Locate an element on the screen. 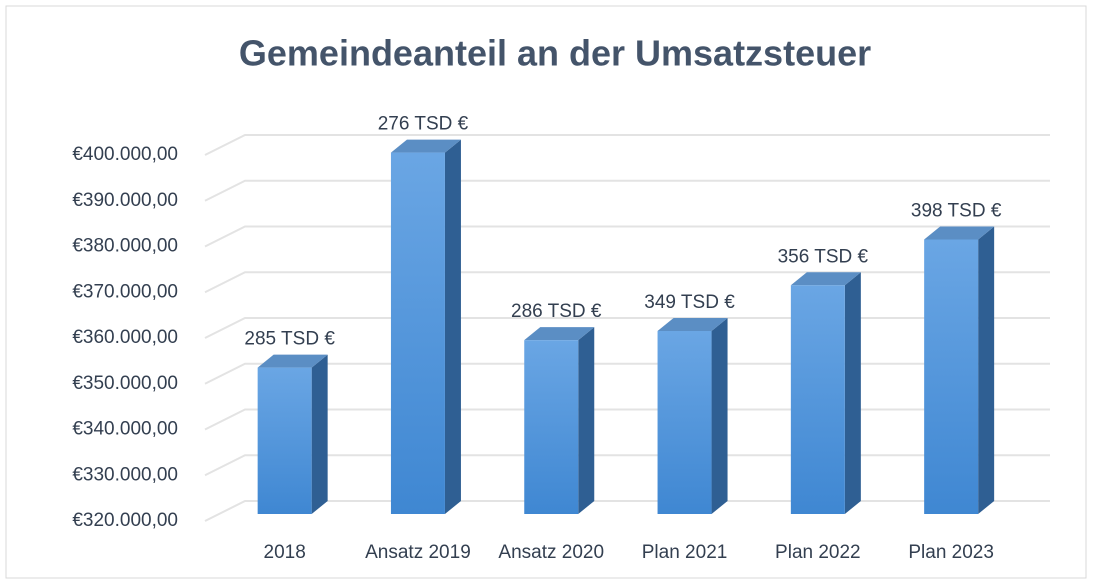  data-label: 398 TSD € is located at coordinates (956, 211).